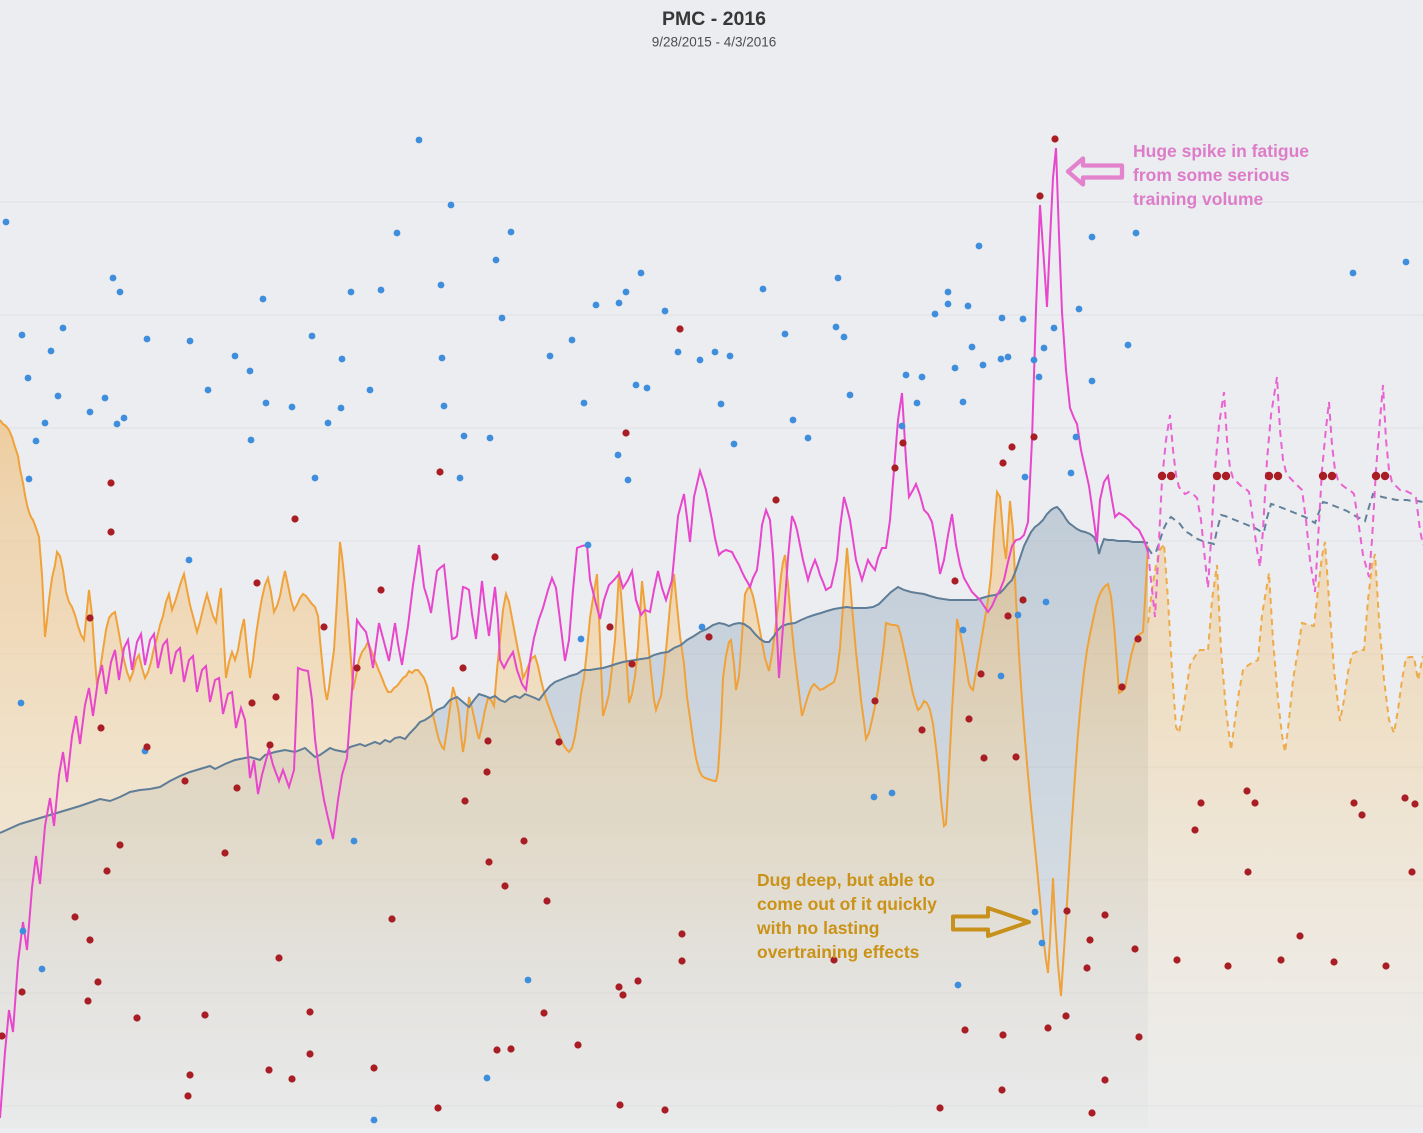 The height and width of the screenshot is (1133, 1423). I want to click on svg-text: come out of it quickly, so click(847, 904).